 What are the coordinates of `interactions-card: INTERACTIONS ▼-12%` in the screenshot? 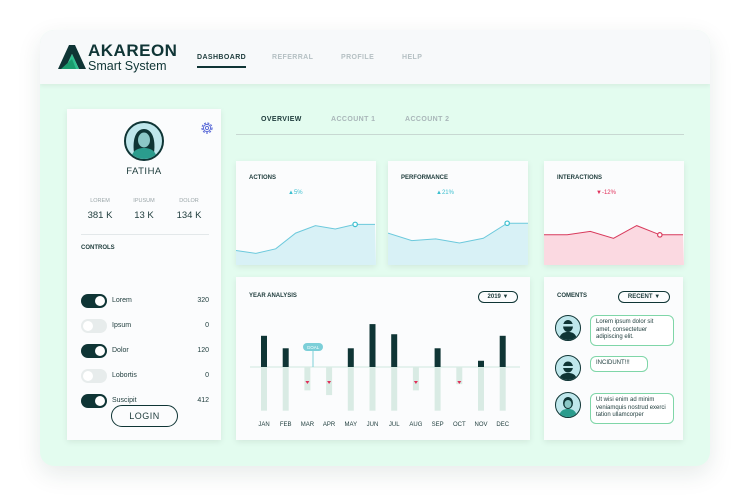 It's located at (614, 213).